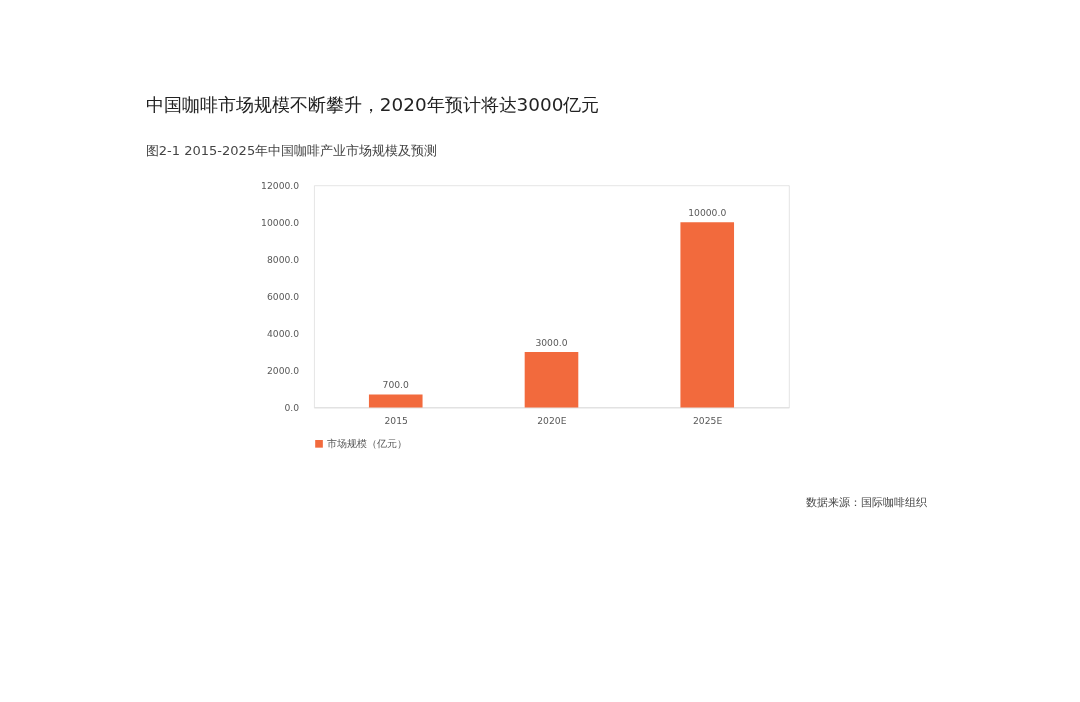 The width and height of the screenshot is (1080, 702). Describe the element at coordinates (707, 213) in the screenshot. I see `data-label: 10000.0` at that location.